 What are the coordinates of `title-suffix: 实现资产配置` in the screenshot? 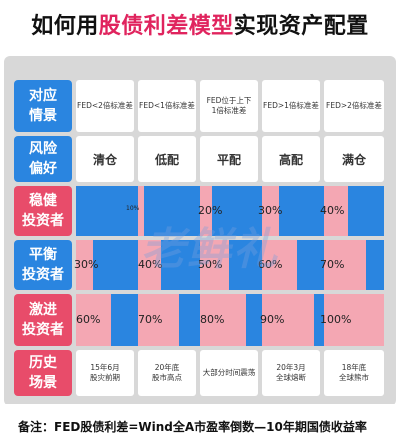 It's located at (301, 26).